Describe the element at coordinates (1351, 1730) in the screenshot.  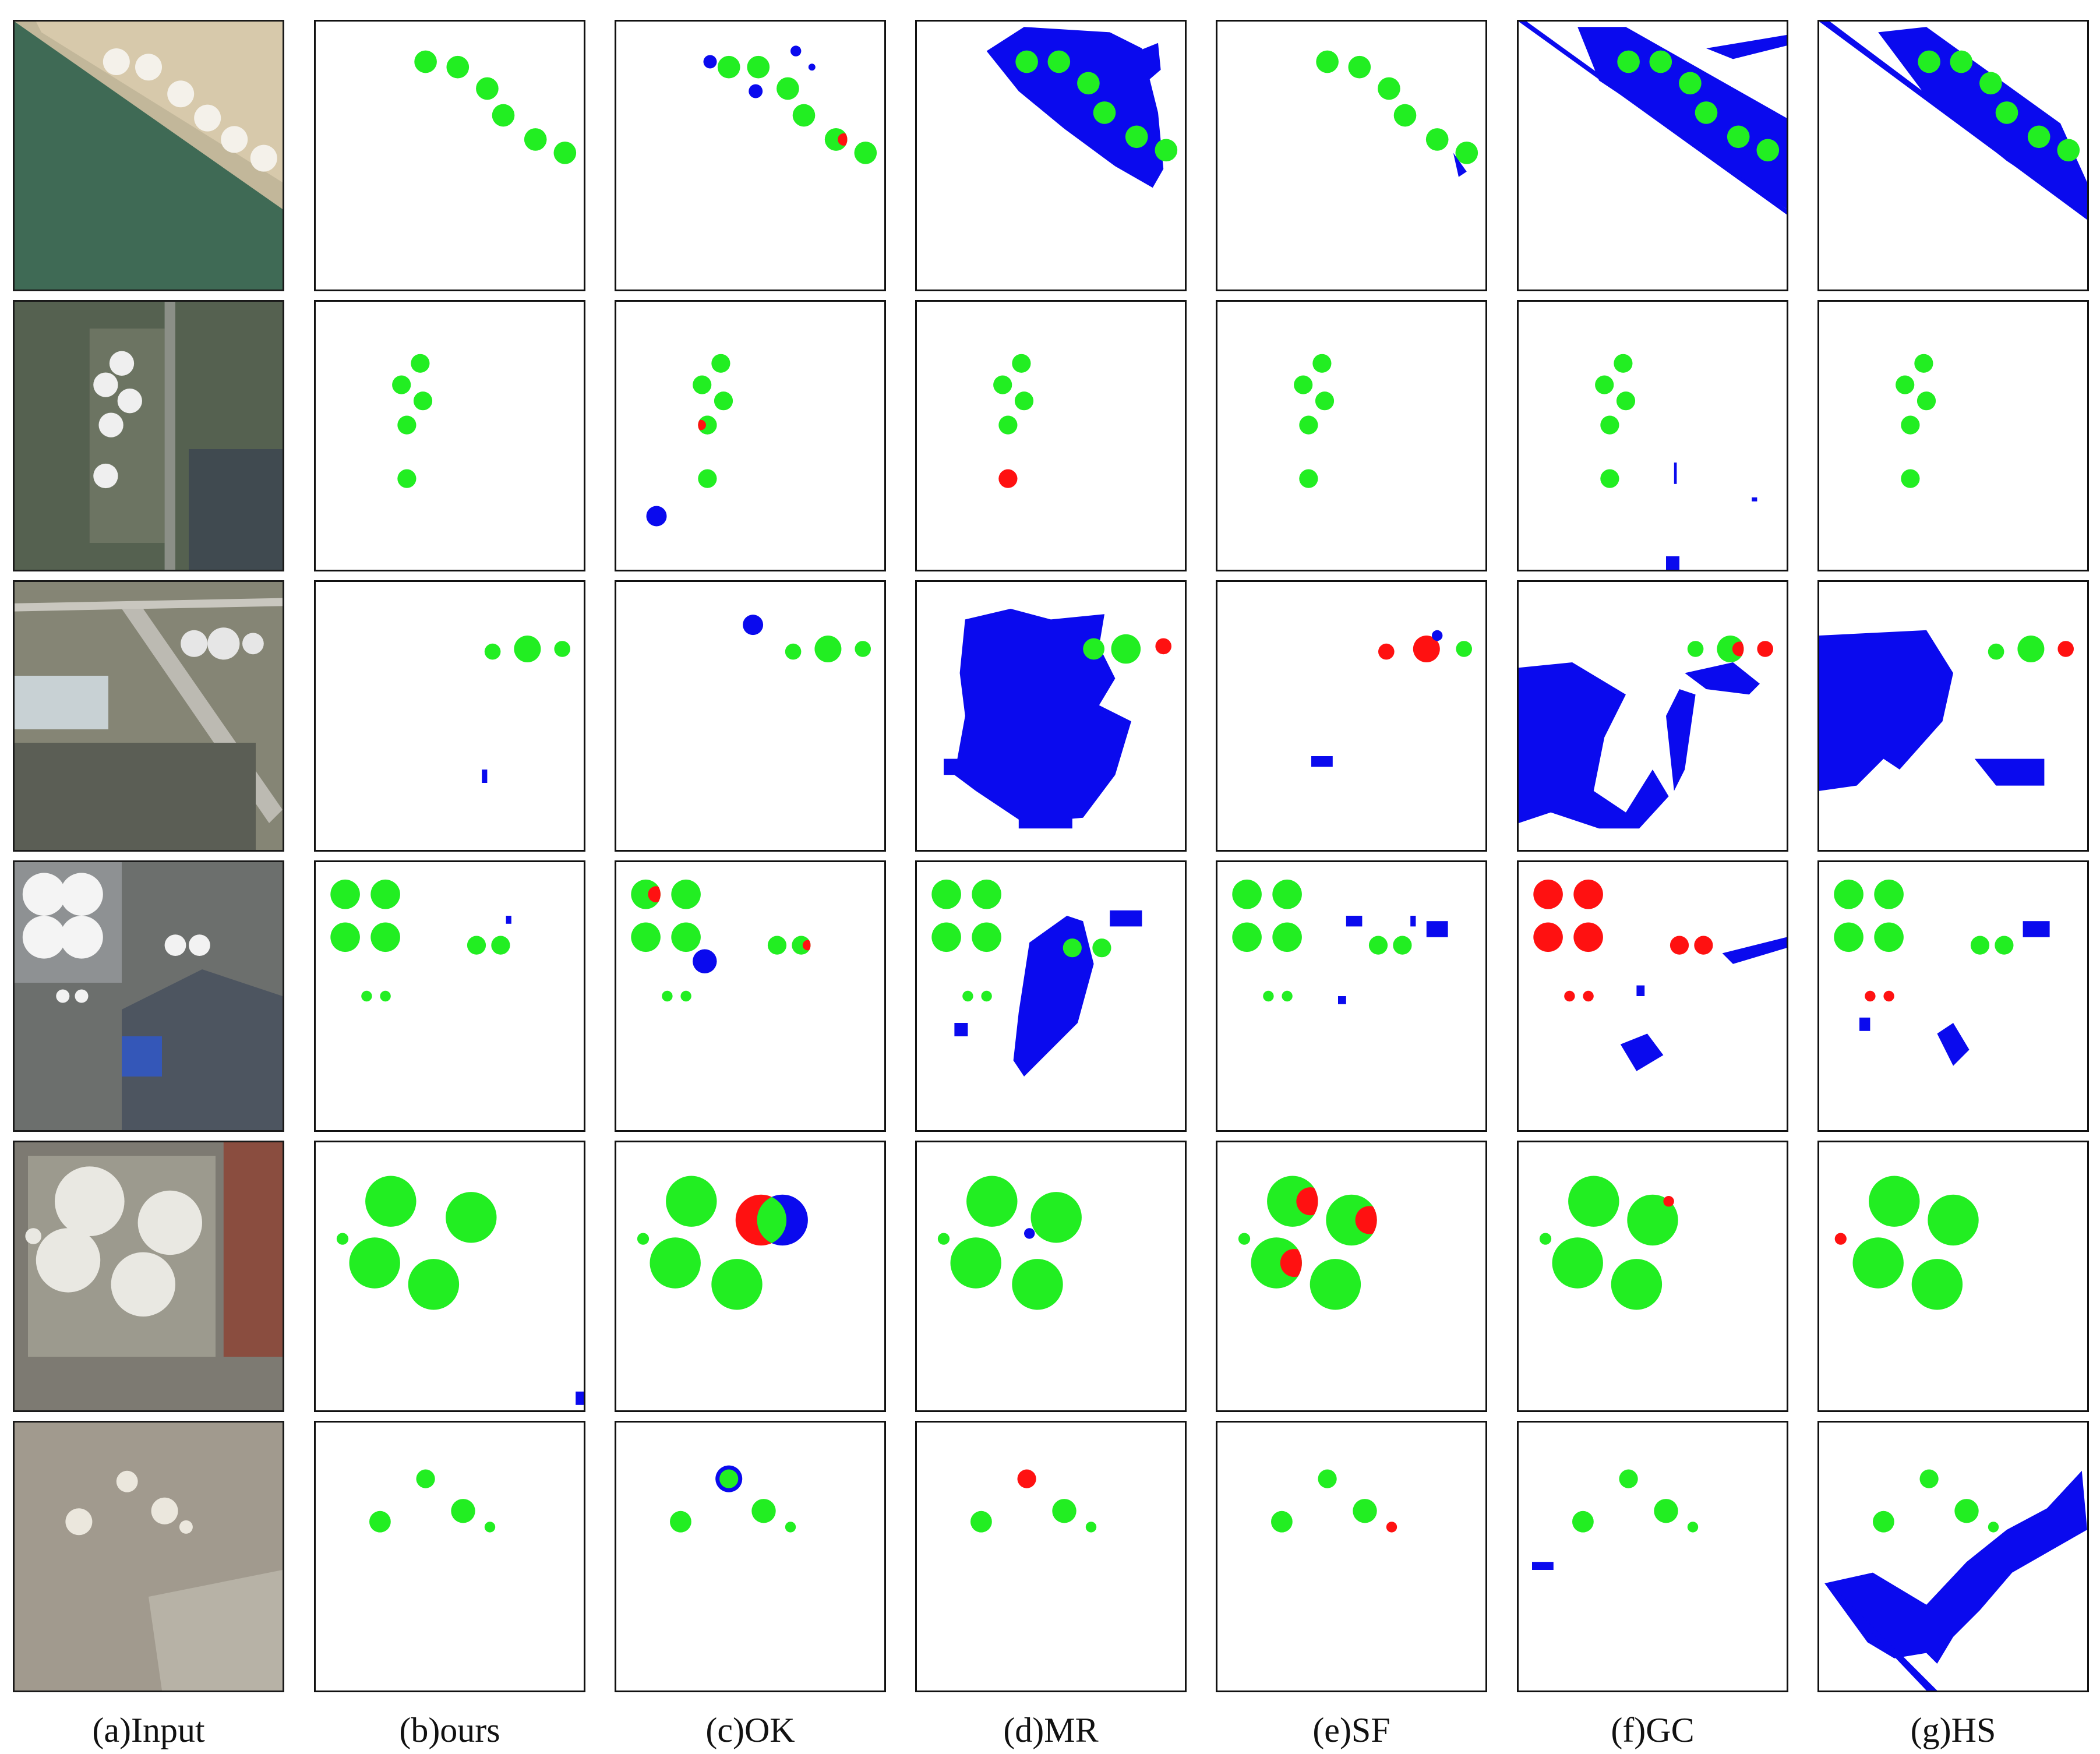
I see `caption-sf: (e)SF` at that location.